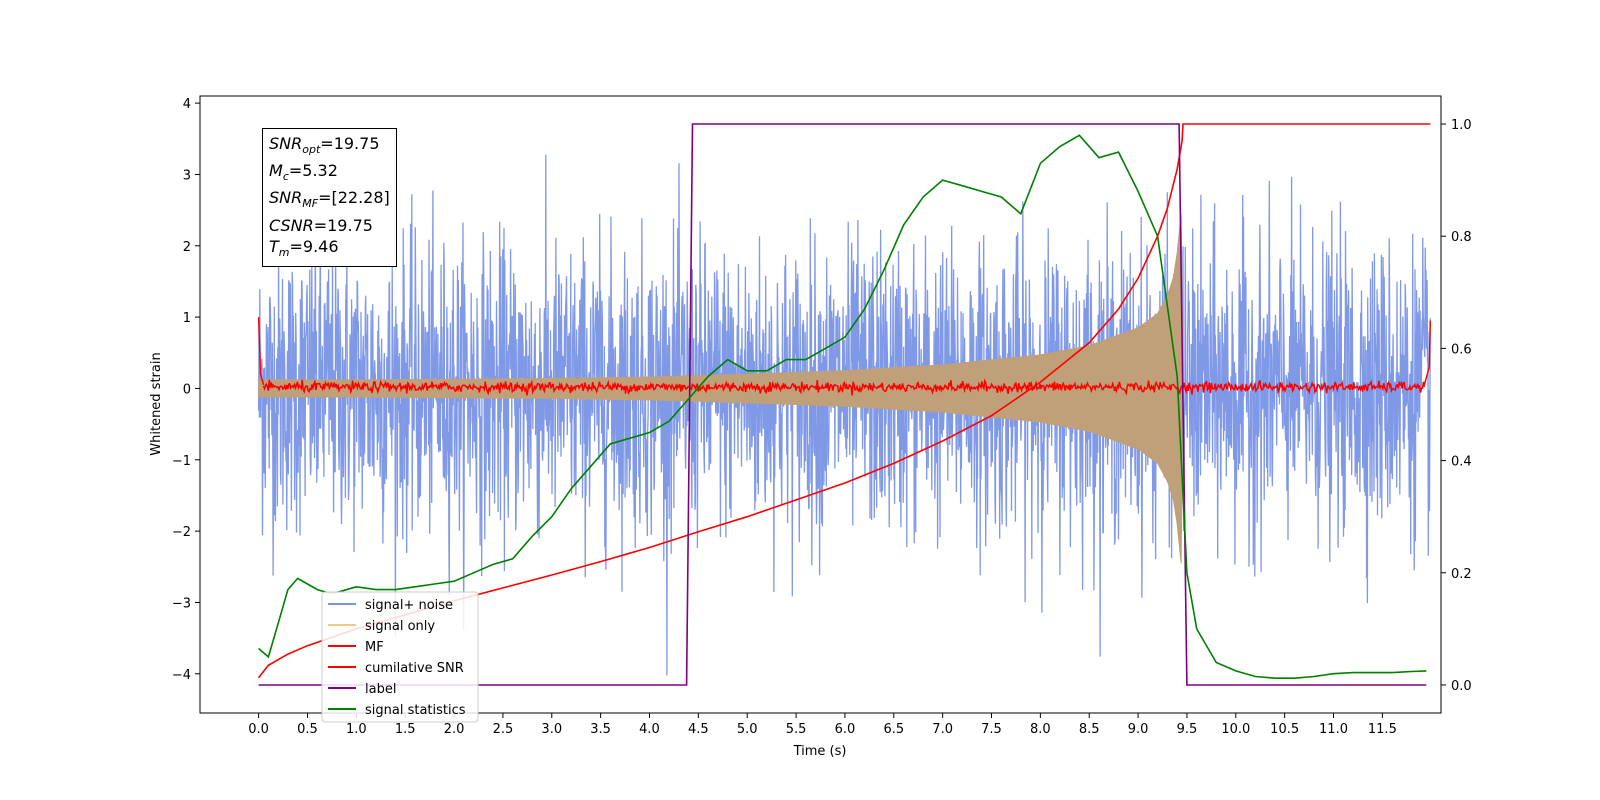 Image resolution: width=1600 pixels, height=800 pixels. I want to click on legend-label: cumilative SNR, so click(414, 668).